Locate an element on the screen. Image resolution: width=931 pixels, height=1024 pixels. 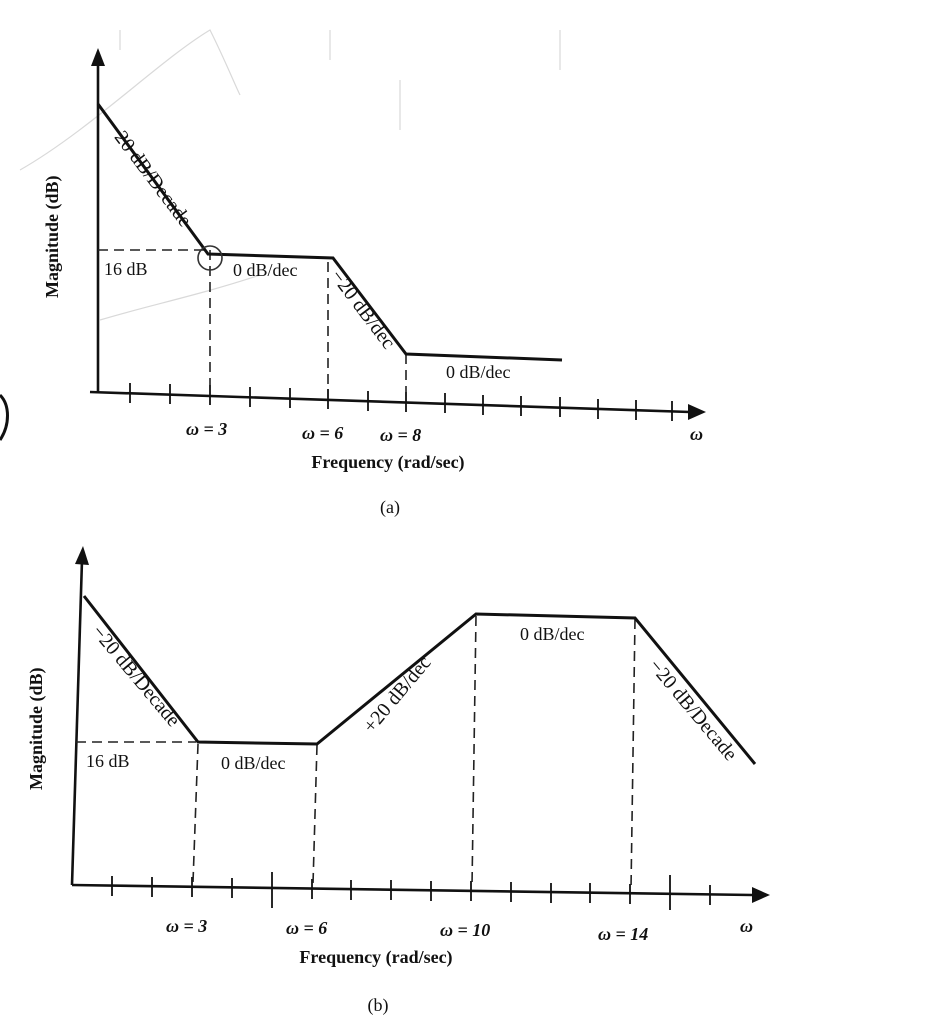
chart-b-x-axis is located at coordinates (412, 890).